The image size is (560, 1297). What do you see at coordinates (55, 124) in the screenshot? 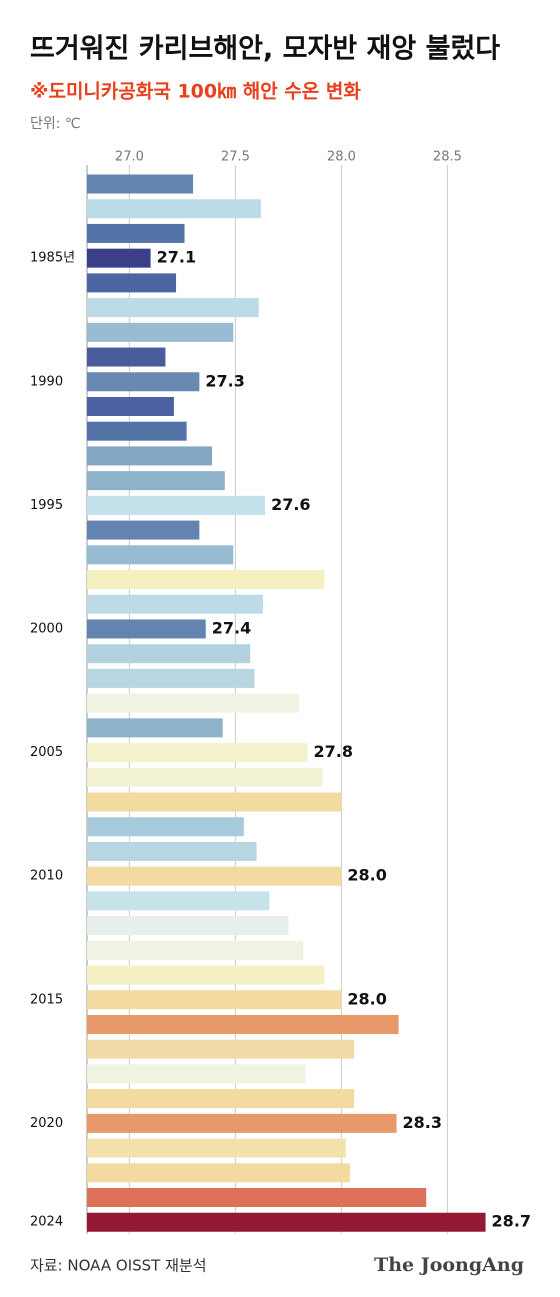
I see `unit-label: 단위: ℃` at bounding box center [55, 124].